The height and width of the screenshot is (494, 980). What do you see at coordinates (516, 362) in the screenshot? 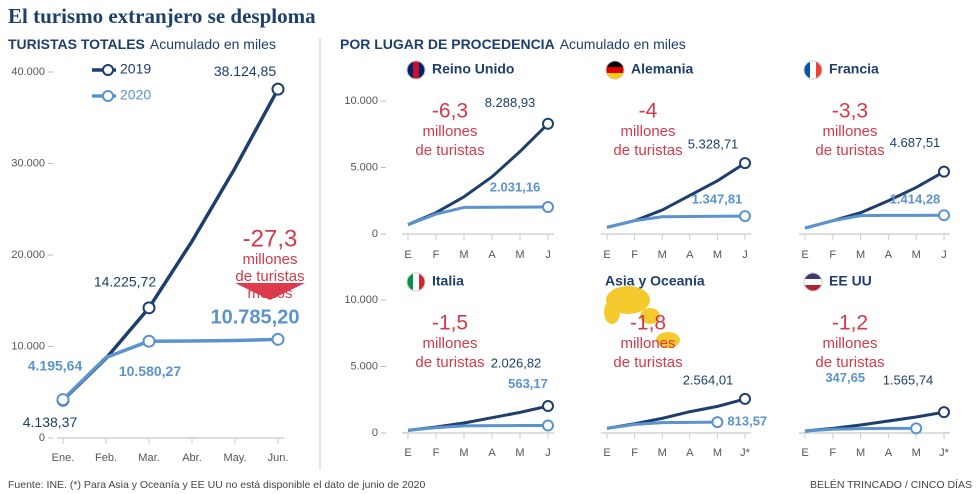
I see `value-label: 2.026,82` at bounding box center [516, 362].